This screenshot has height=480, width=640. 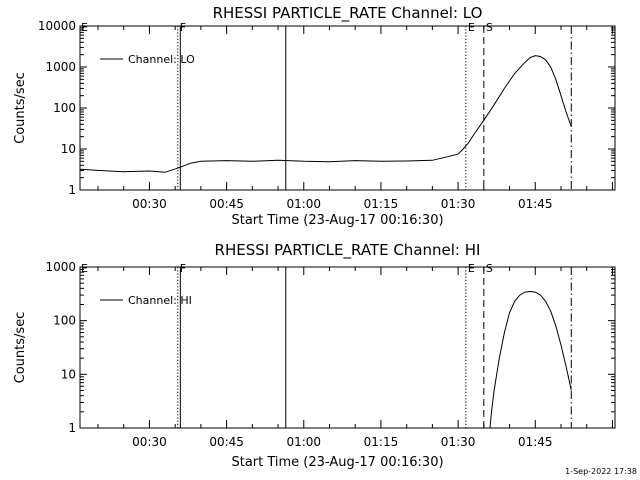 I want to click on panel1-flag-label: F, so click(x=183, y=27).